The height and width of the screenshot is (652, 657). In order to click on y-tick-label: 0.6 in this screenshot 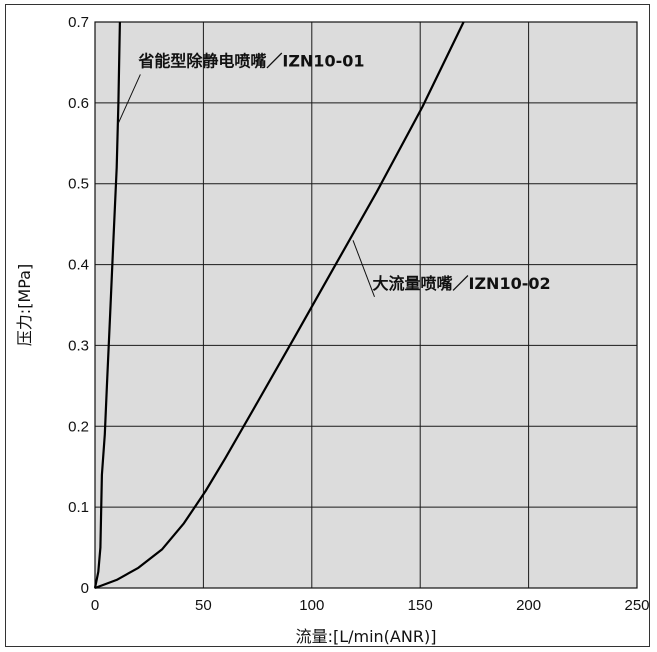, I will do `click(78, 103)`.